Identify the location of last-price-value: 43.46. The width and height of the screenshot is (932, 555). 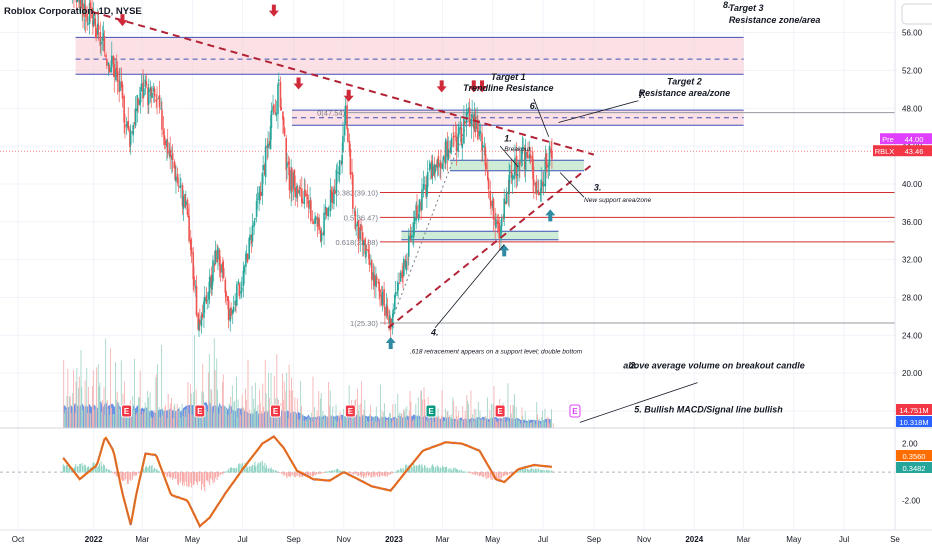
(914, 151).